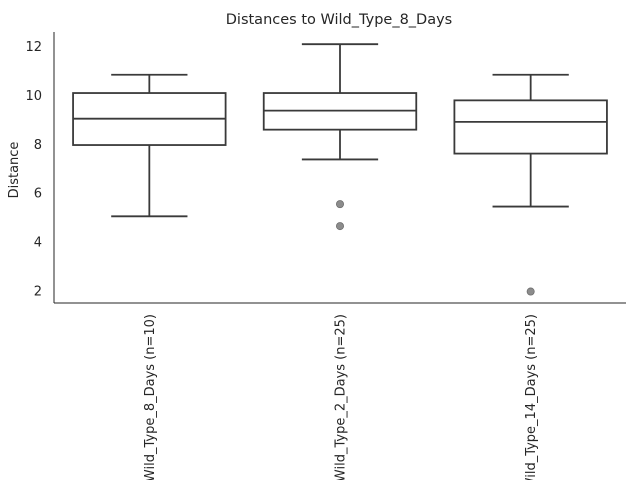  I want to click on y-tick-label: 2, so click(38, 291).